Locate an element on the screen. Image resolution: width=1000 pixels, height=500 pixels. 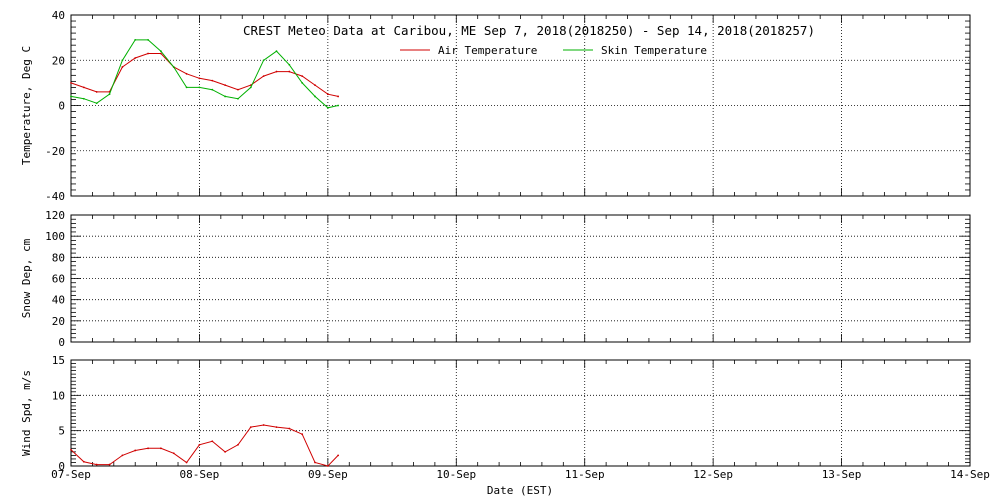
y-tick-label: -40 is located at coordinates (55, 196).